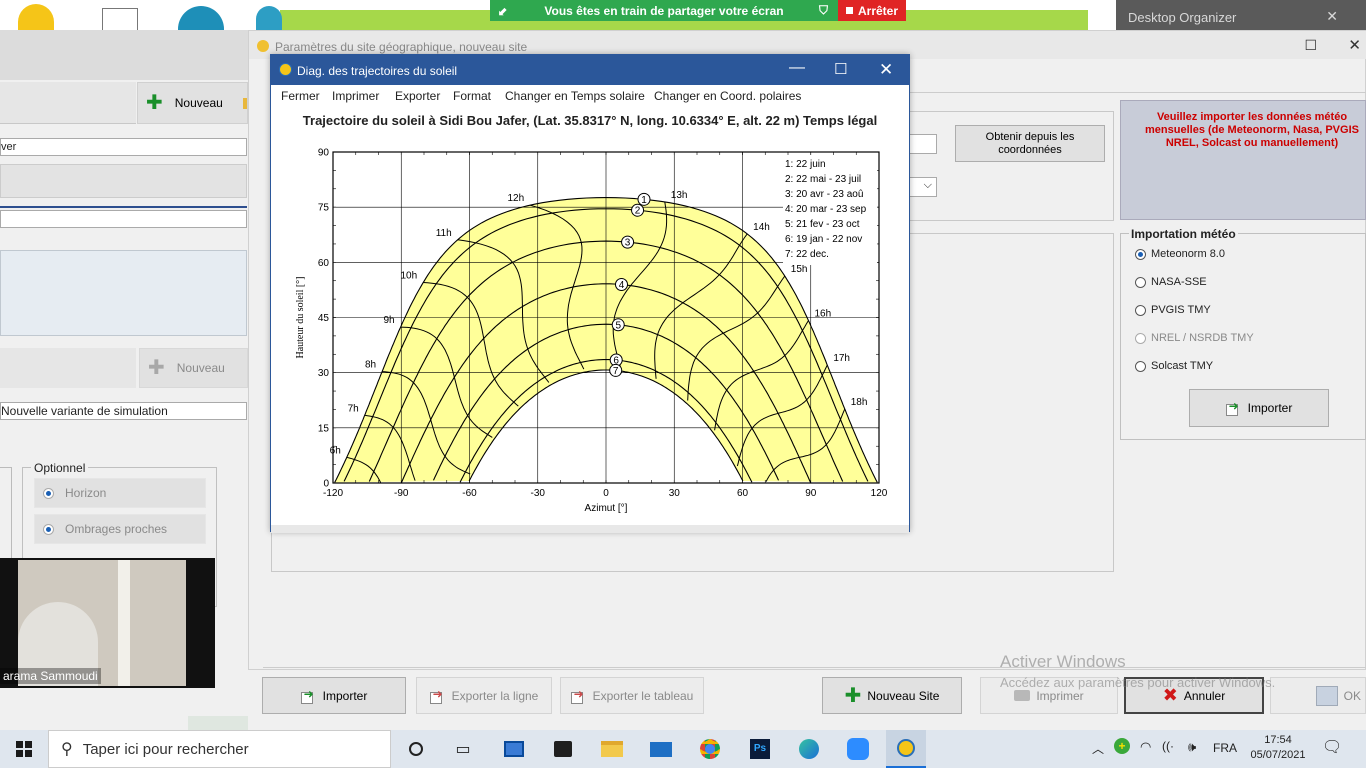  What do you see at coordinates (401, 493) in the screenshot?
I see `x-tick-label: -90` at bounding box center [401, 493].